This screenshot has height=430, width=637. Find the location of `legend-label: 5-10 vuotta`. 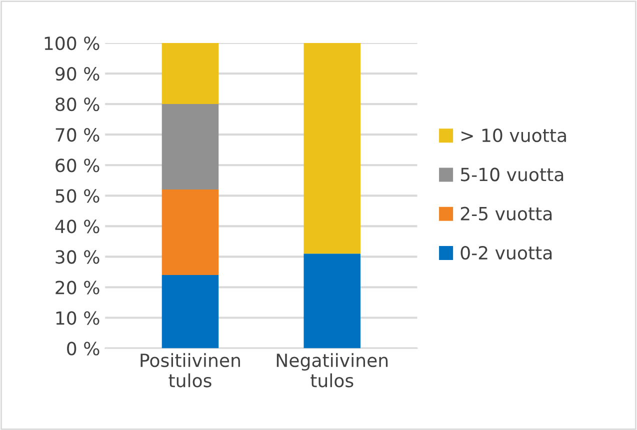

legend-label: 5-10 vuotta is located at coordinates (512, 175).